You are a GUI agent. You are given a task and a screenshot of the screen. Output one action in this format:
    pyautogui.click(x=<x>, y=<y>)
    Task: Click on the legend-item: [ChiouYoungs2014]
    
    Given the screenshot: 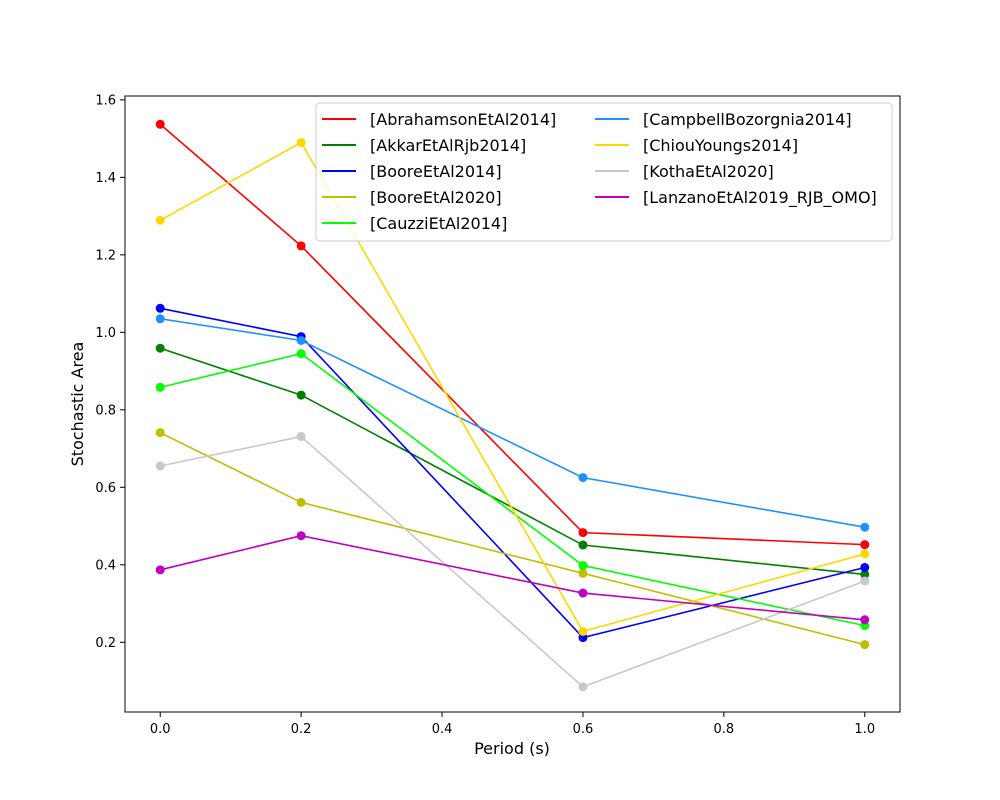 What is the action you would take?
    pyautogui.click(x=696, y=145)
    